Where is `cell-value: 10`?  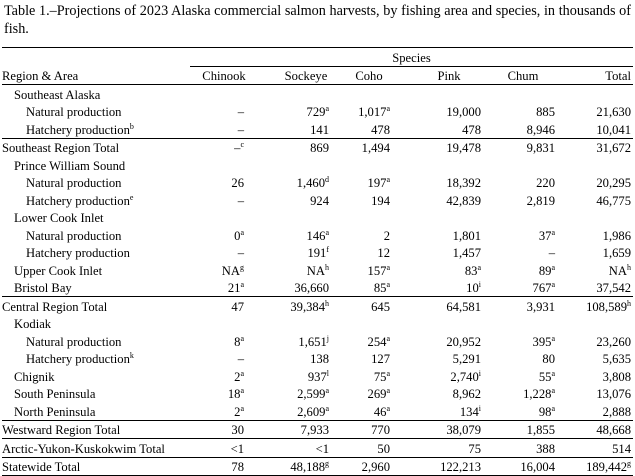 cell-value: 10 is located at coordinates (472, 288).